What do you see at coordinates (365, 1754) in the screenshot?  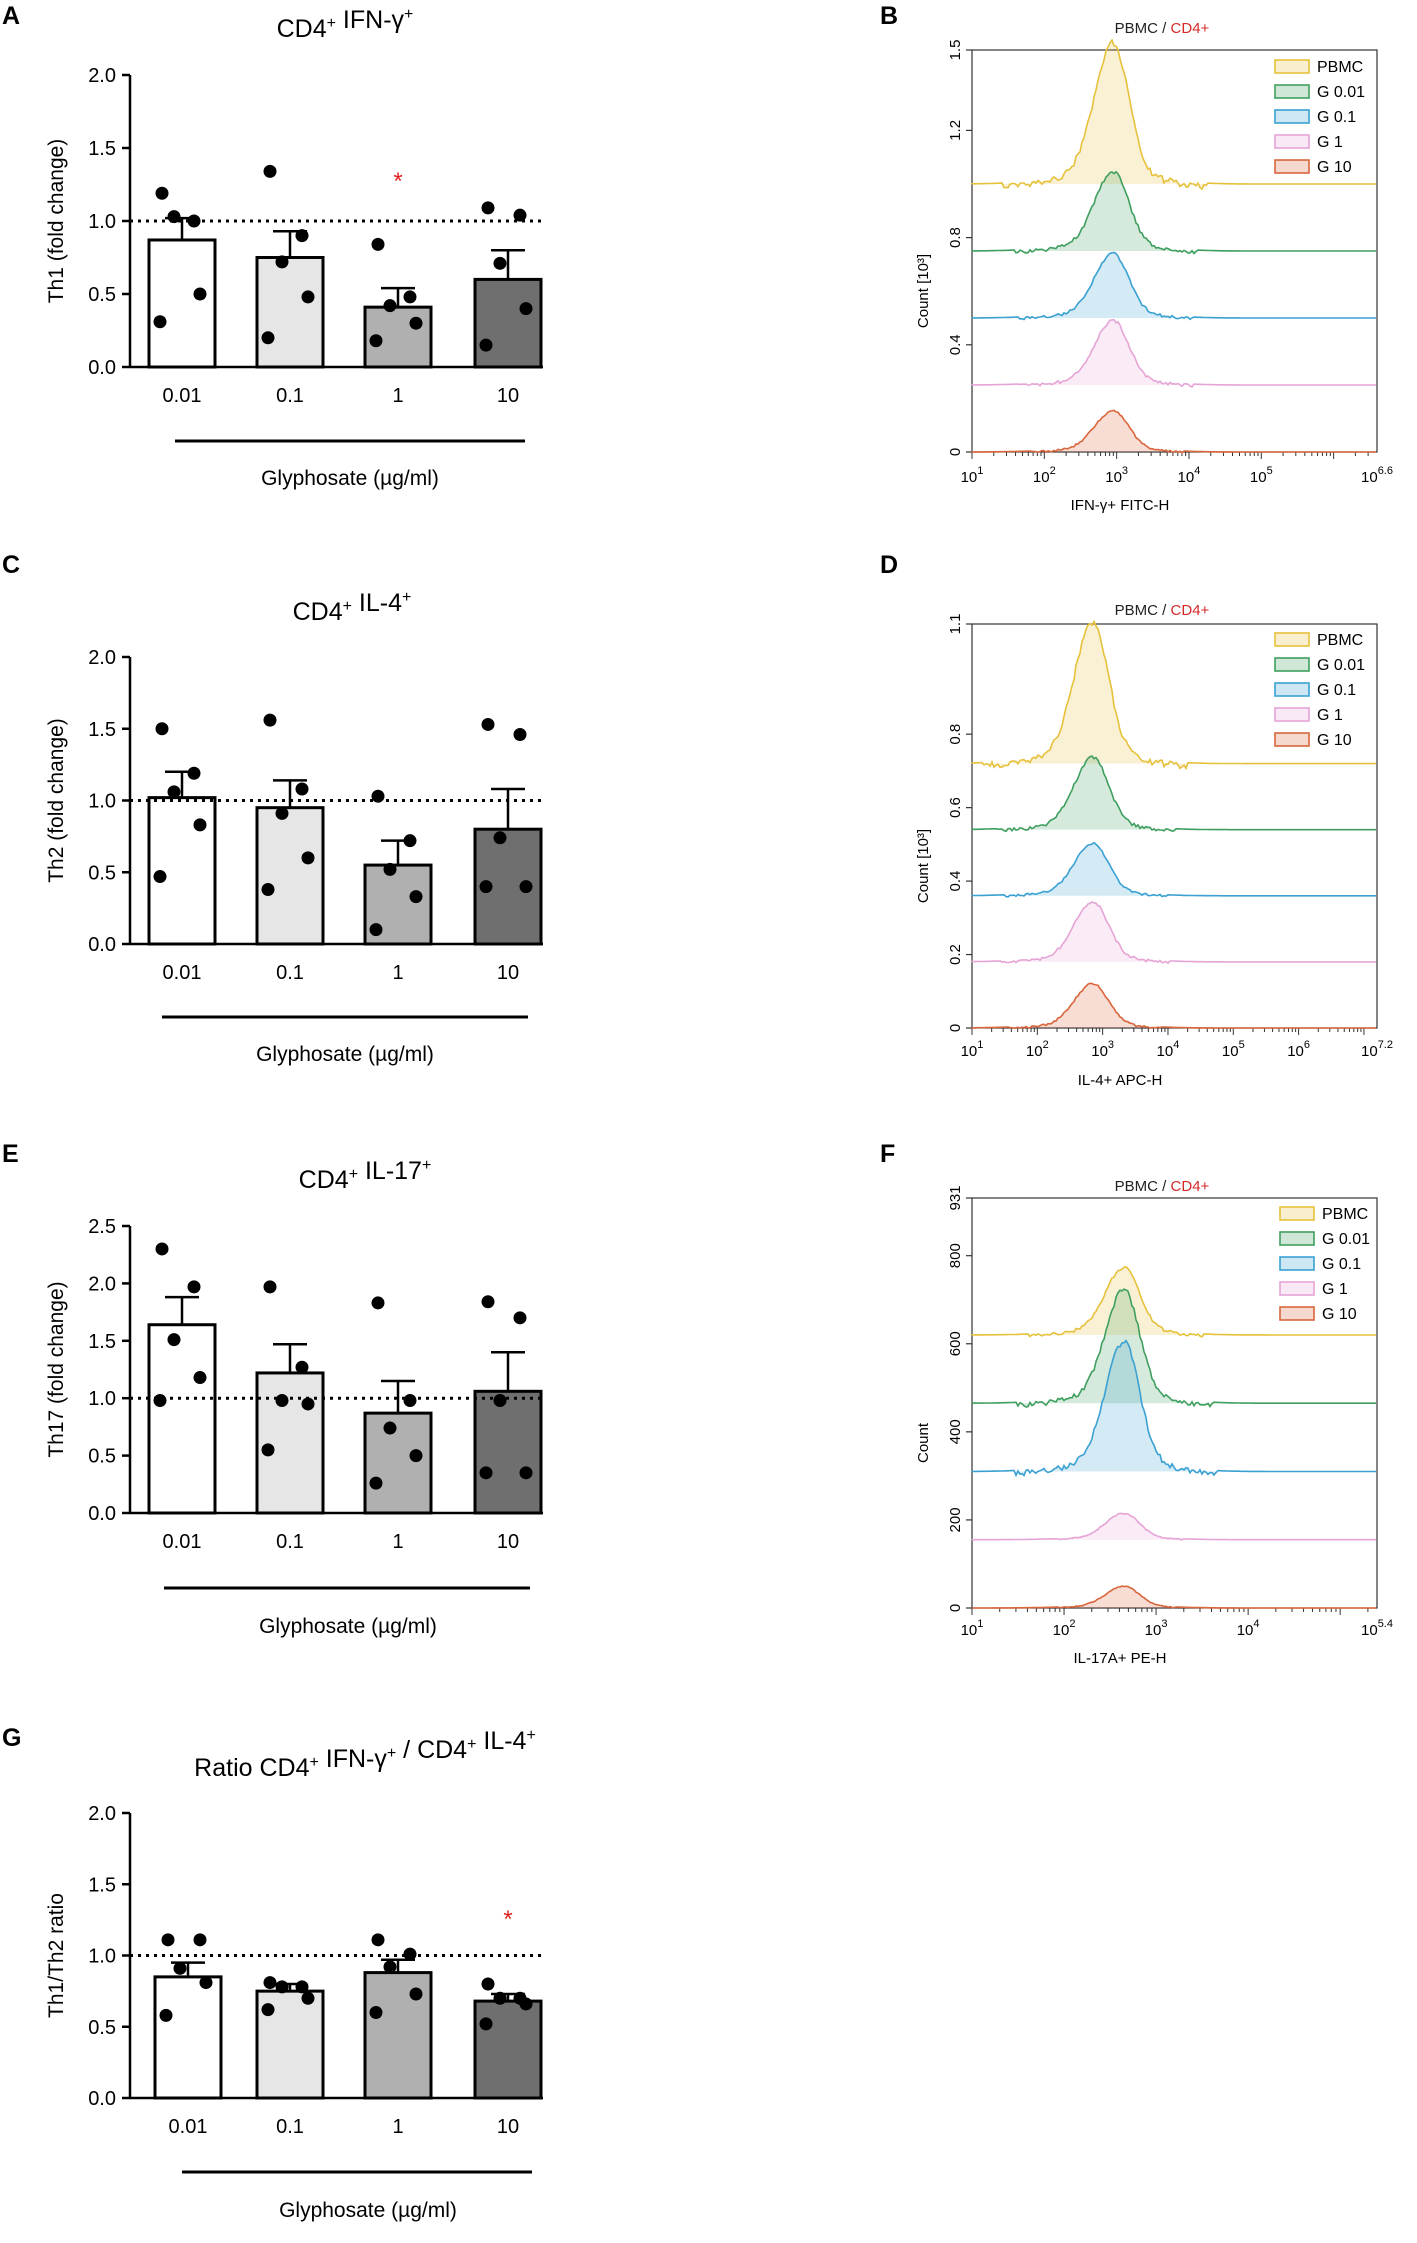 I see `chart-title-g: Ratio CD4+ IFN-γ+ / CD4+ IL-4+` at bounding box center [365, 1754].